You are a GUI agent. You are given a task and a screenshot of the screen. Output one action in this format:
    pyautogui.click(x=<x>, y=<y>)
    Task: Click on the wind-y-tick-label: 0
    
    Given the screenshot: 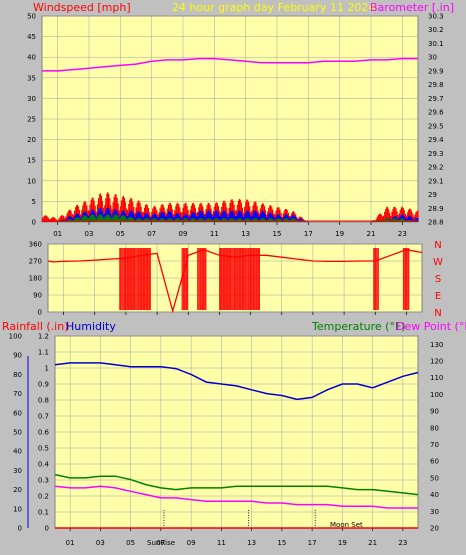 What is the action you would take?
    pyautogui.click(x=34, y=223)
    